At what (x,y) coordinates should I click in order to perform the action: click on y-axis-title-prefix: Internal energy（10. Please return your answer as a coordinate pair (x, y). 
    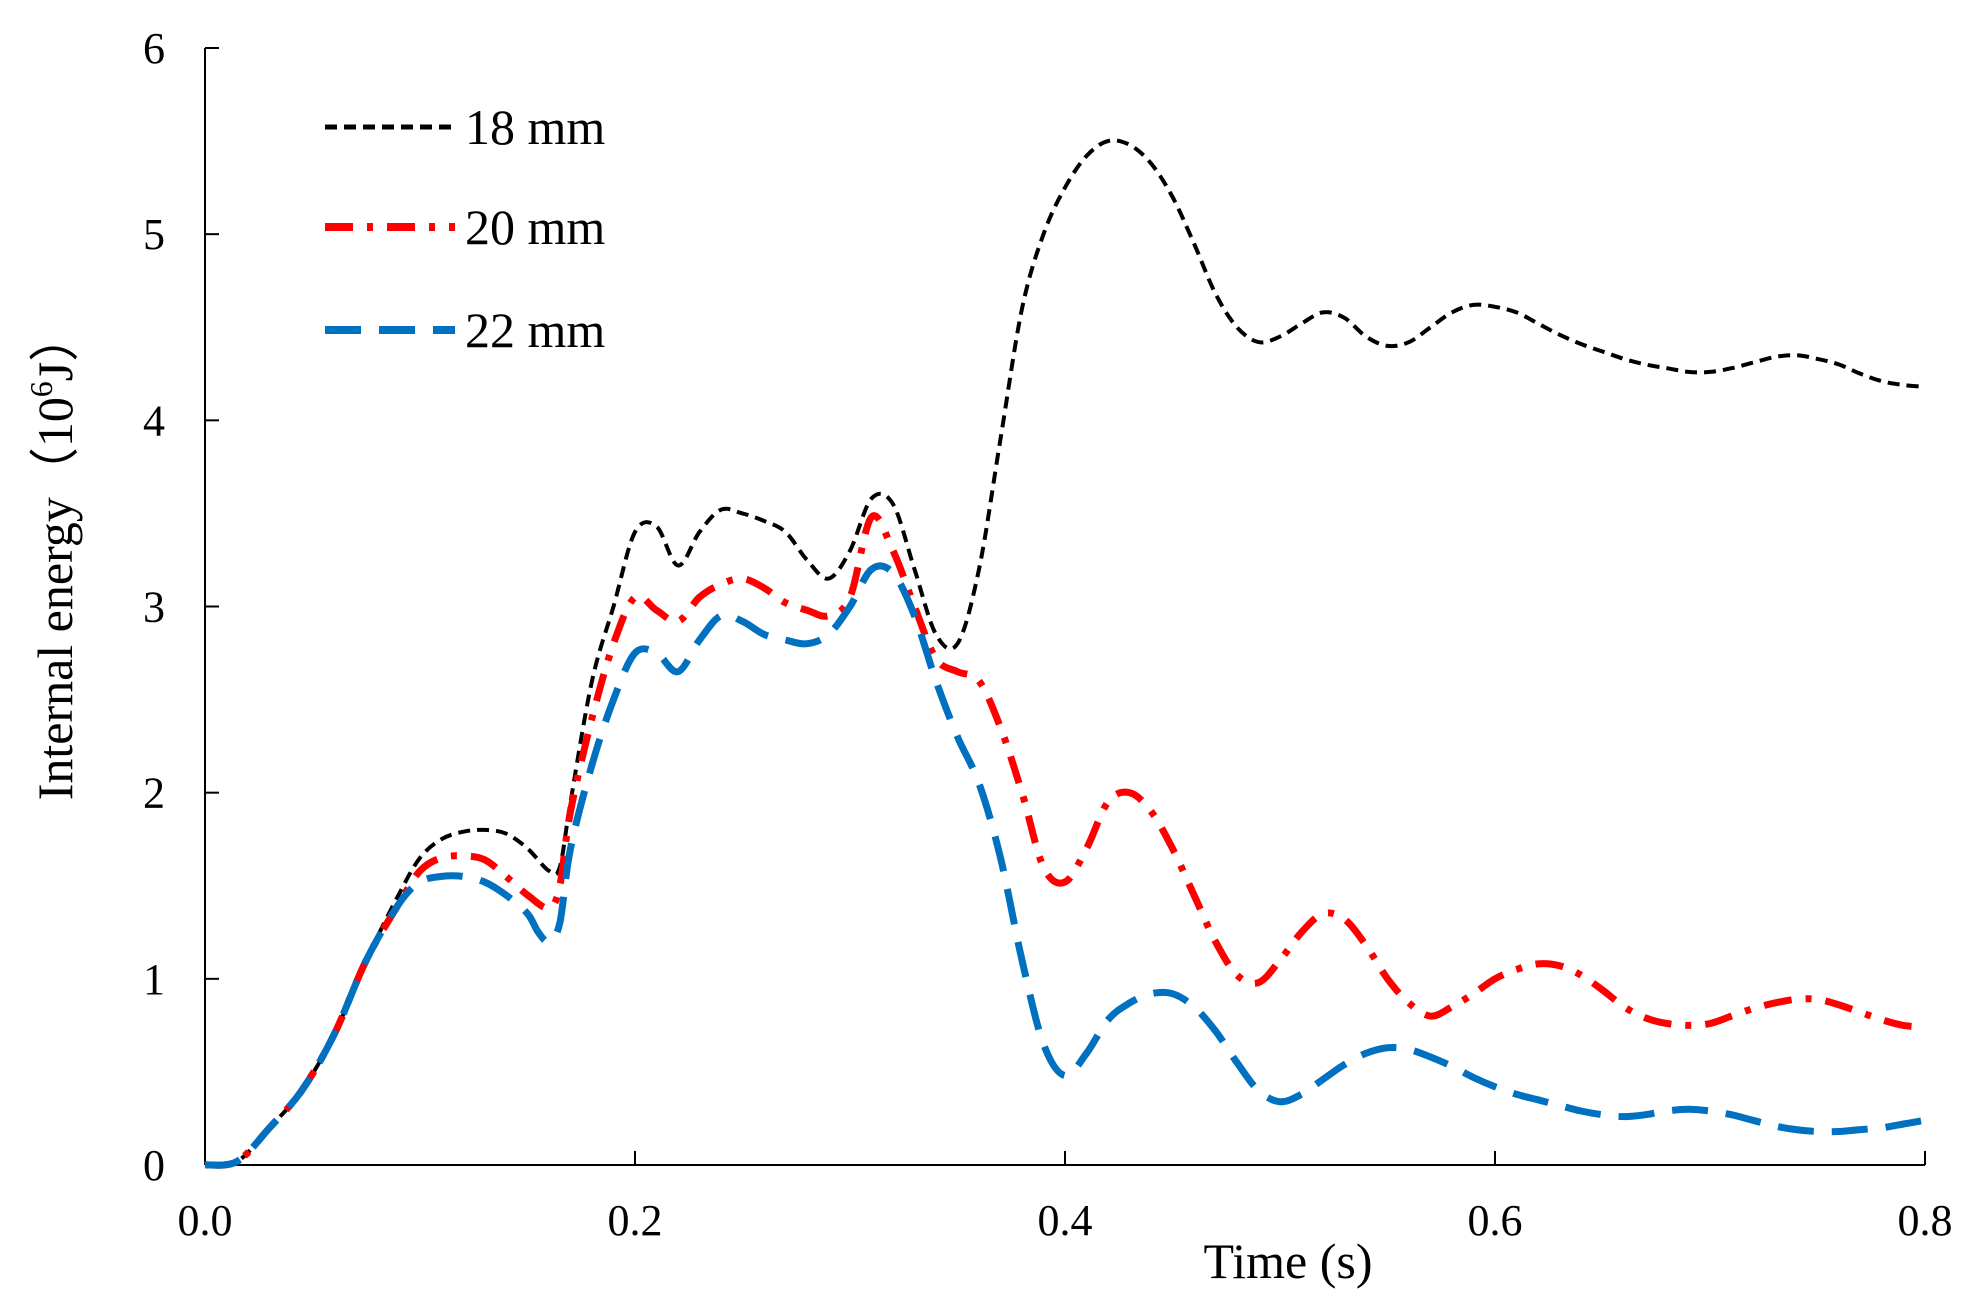
    Looking at the image, I should click on (55, 598).